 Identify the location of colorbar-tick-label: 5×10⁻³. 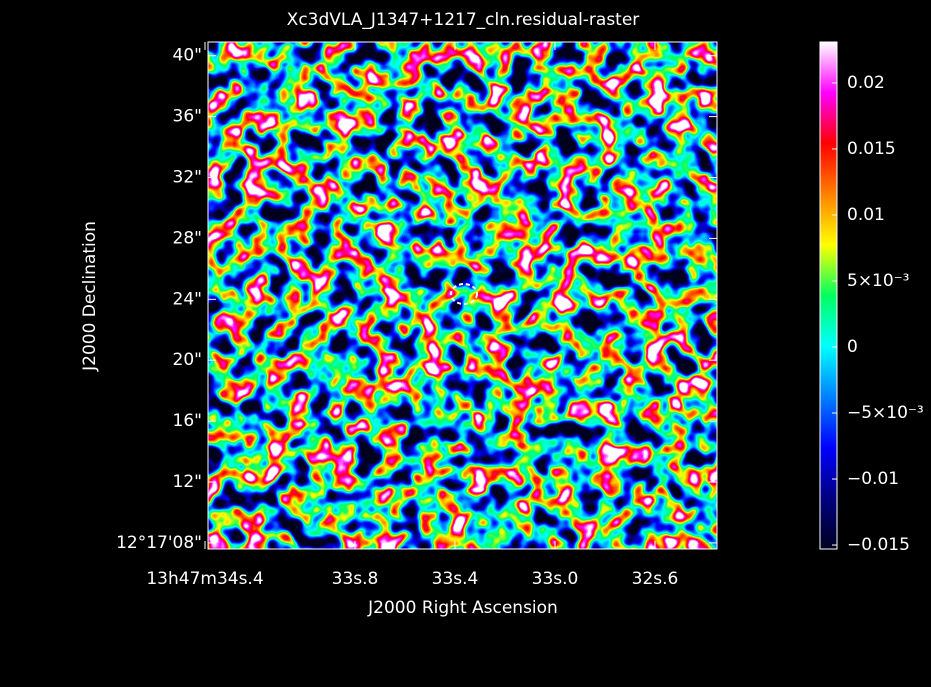
(878, 281).